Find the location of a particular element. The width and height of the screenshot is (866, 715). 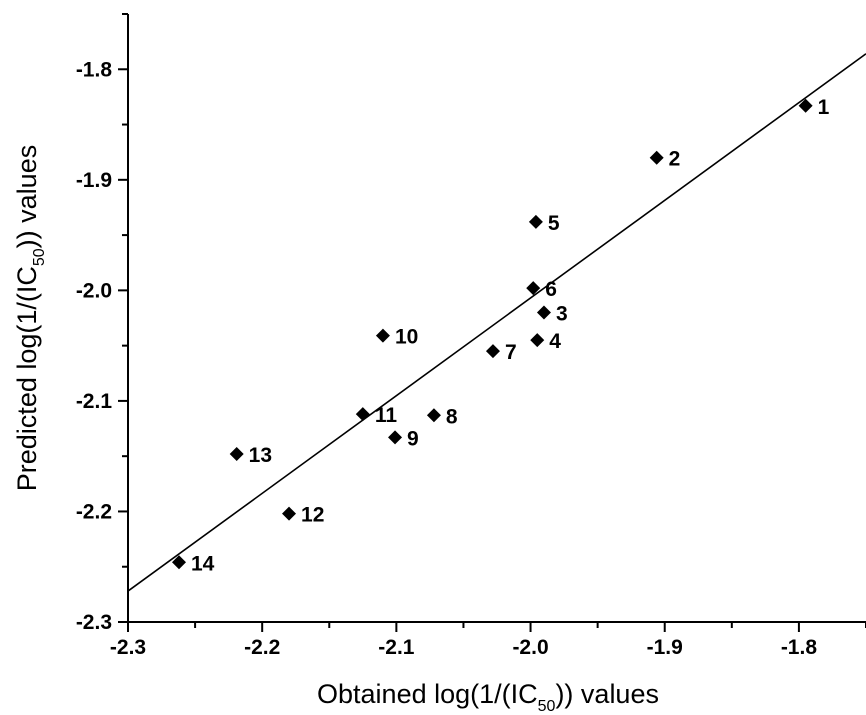

y-tick-label: -1.8 is located at coordinates (94, 69).